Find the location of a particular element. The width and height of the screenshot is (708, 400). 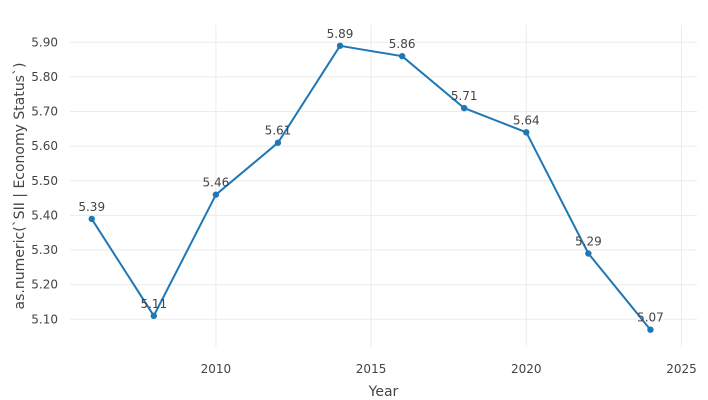

y-tick-label: 5.10 is located at coordinates (44, 319).